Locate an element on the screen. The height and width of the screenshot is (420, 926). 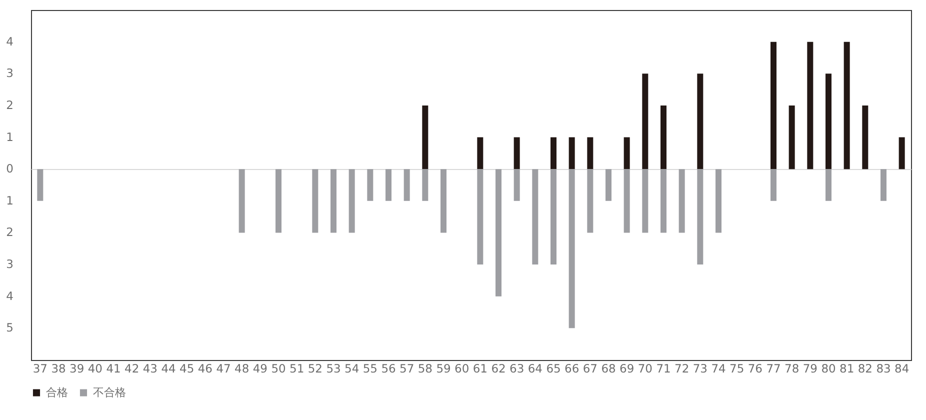
x-tick-label: 82 is located at coordinates (865, 369).